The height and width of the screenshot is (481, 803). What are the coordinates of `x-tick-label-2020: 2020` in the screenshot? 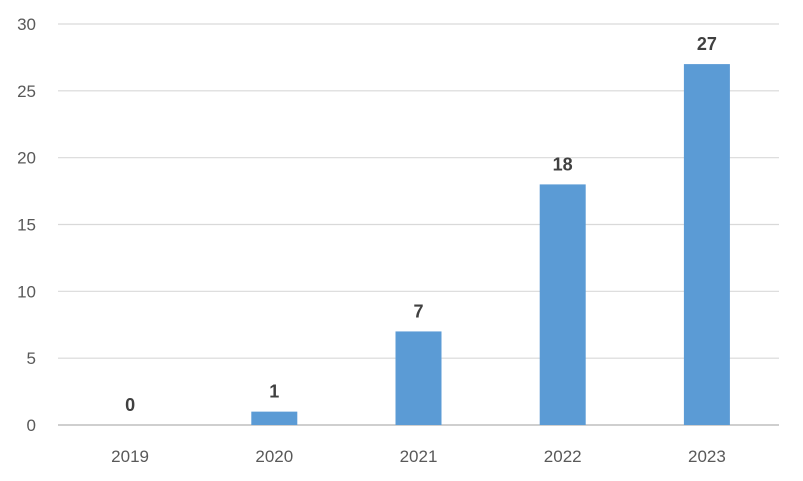 It's located at (274, 456).